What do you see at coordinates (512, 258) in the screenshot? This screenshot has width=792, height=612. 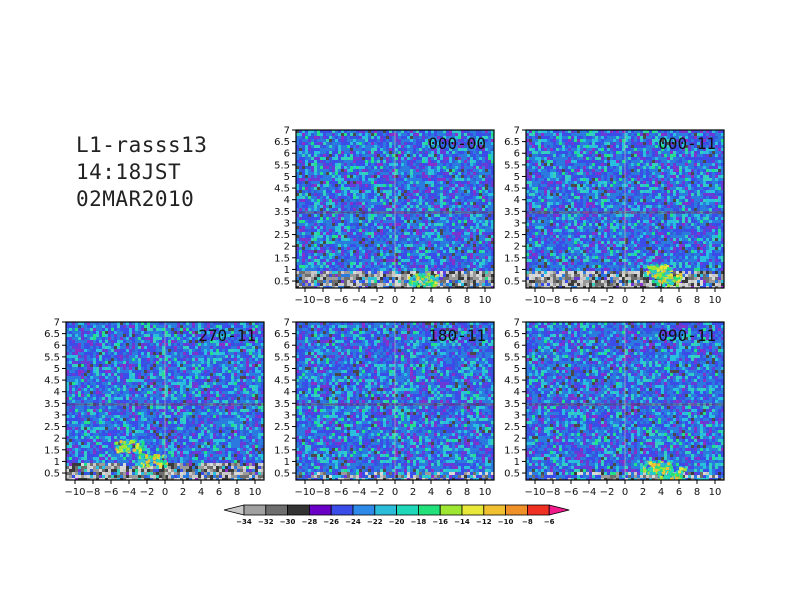 I see `y-tick-label: 1.5` at bounding box center [512, 258].